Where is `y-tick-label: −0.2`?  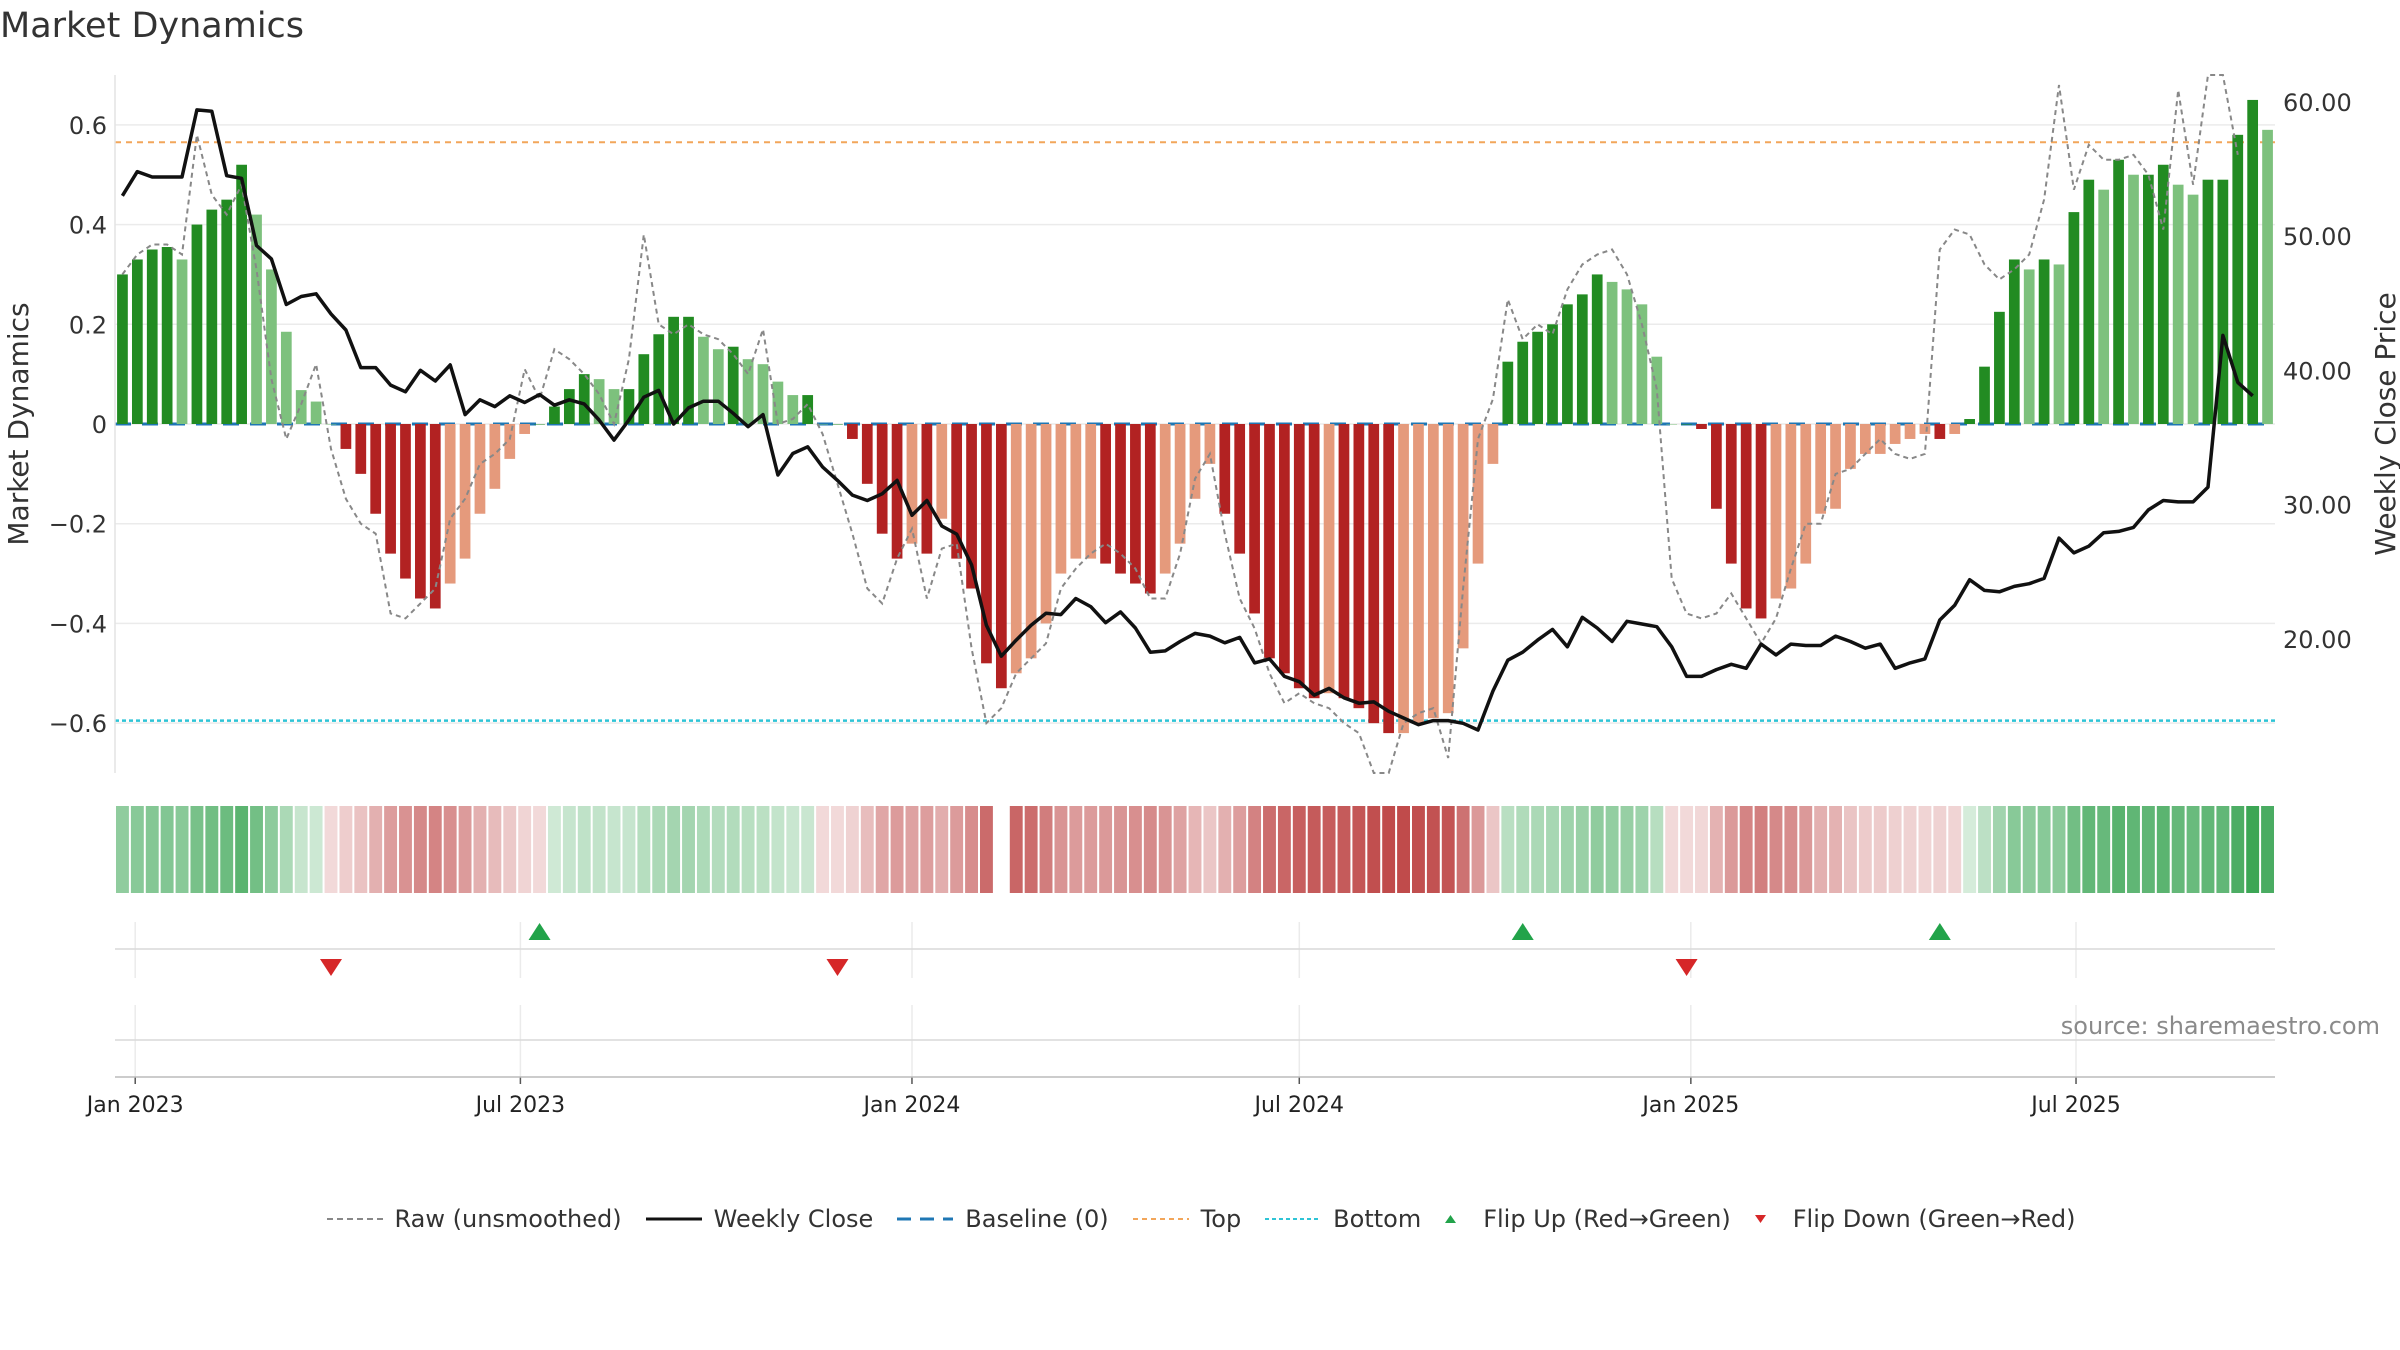
y-tick-label: −0.2 is located at coordinates (78, 525).